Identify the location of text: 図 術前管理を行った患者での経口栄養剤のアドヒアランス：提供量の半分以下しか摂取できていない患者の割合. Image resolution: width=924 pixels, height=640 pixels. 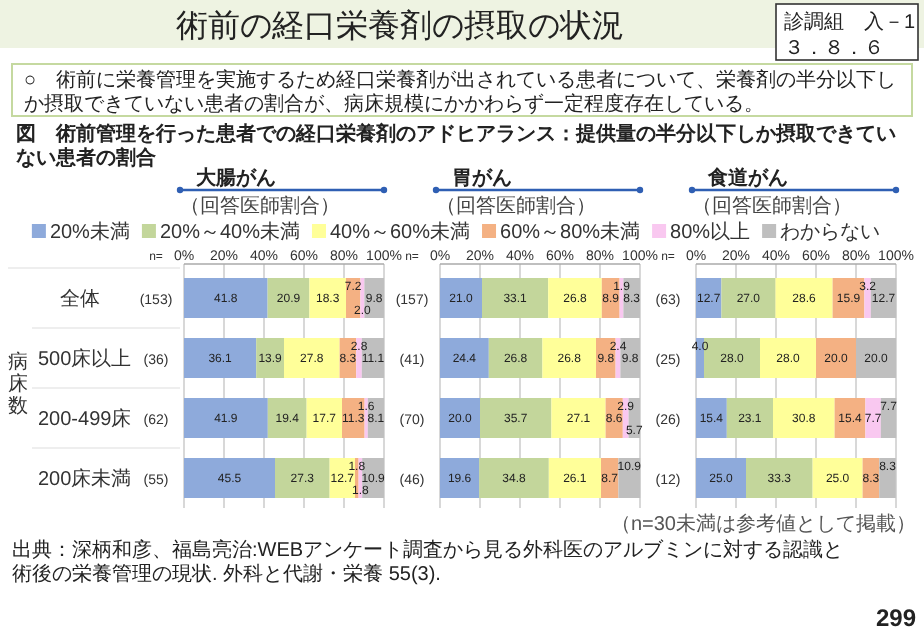
(456, 146).